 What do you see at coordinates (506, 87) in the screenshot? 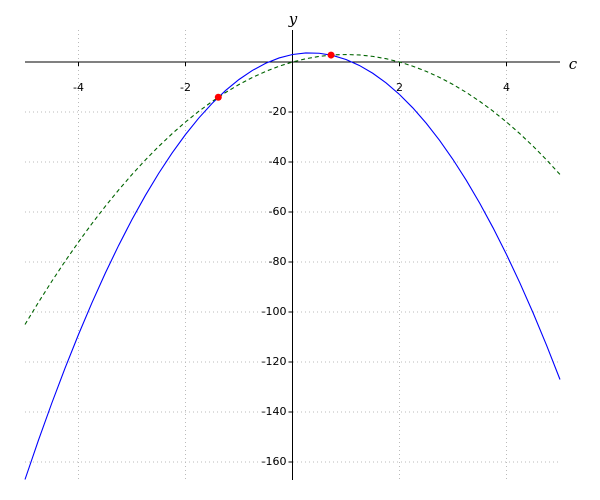
I see `x-tick-label: 4` at bounding box center [506, 87].